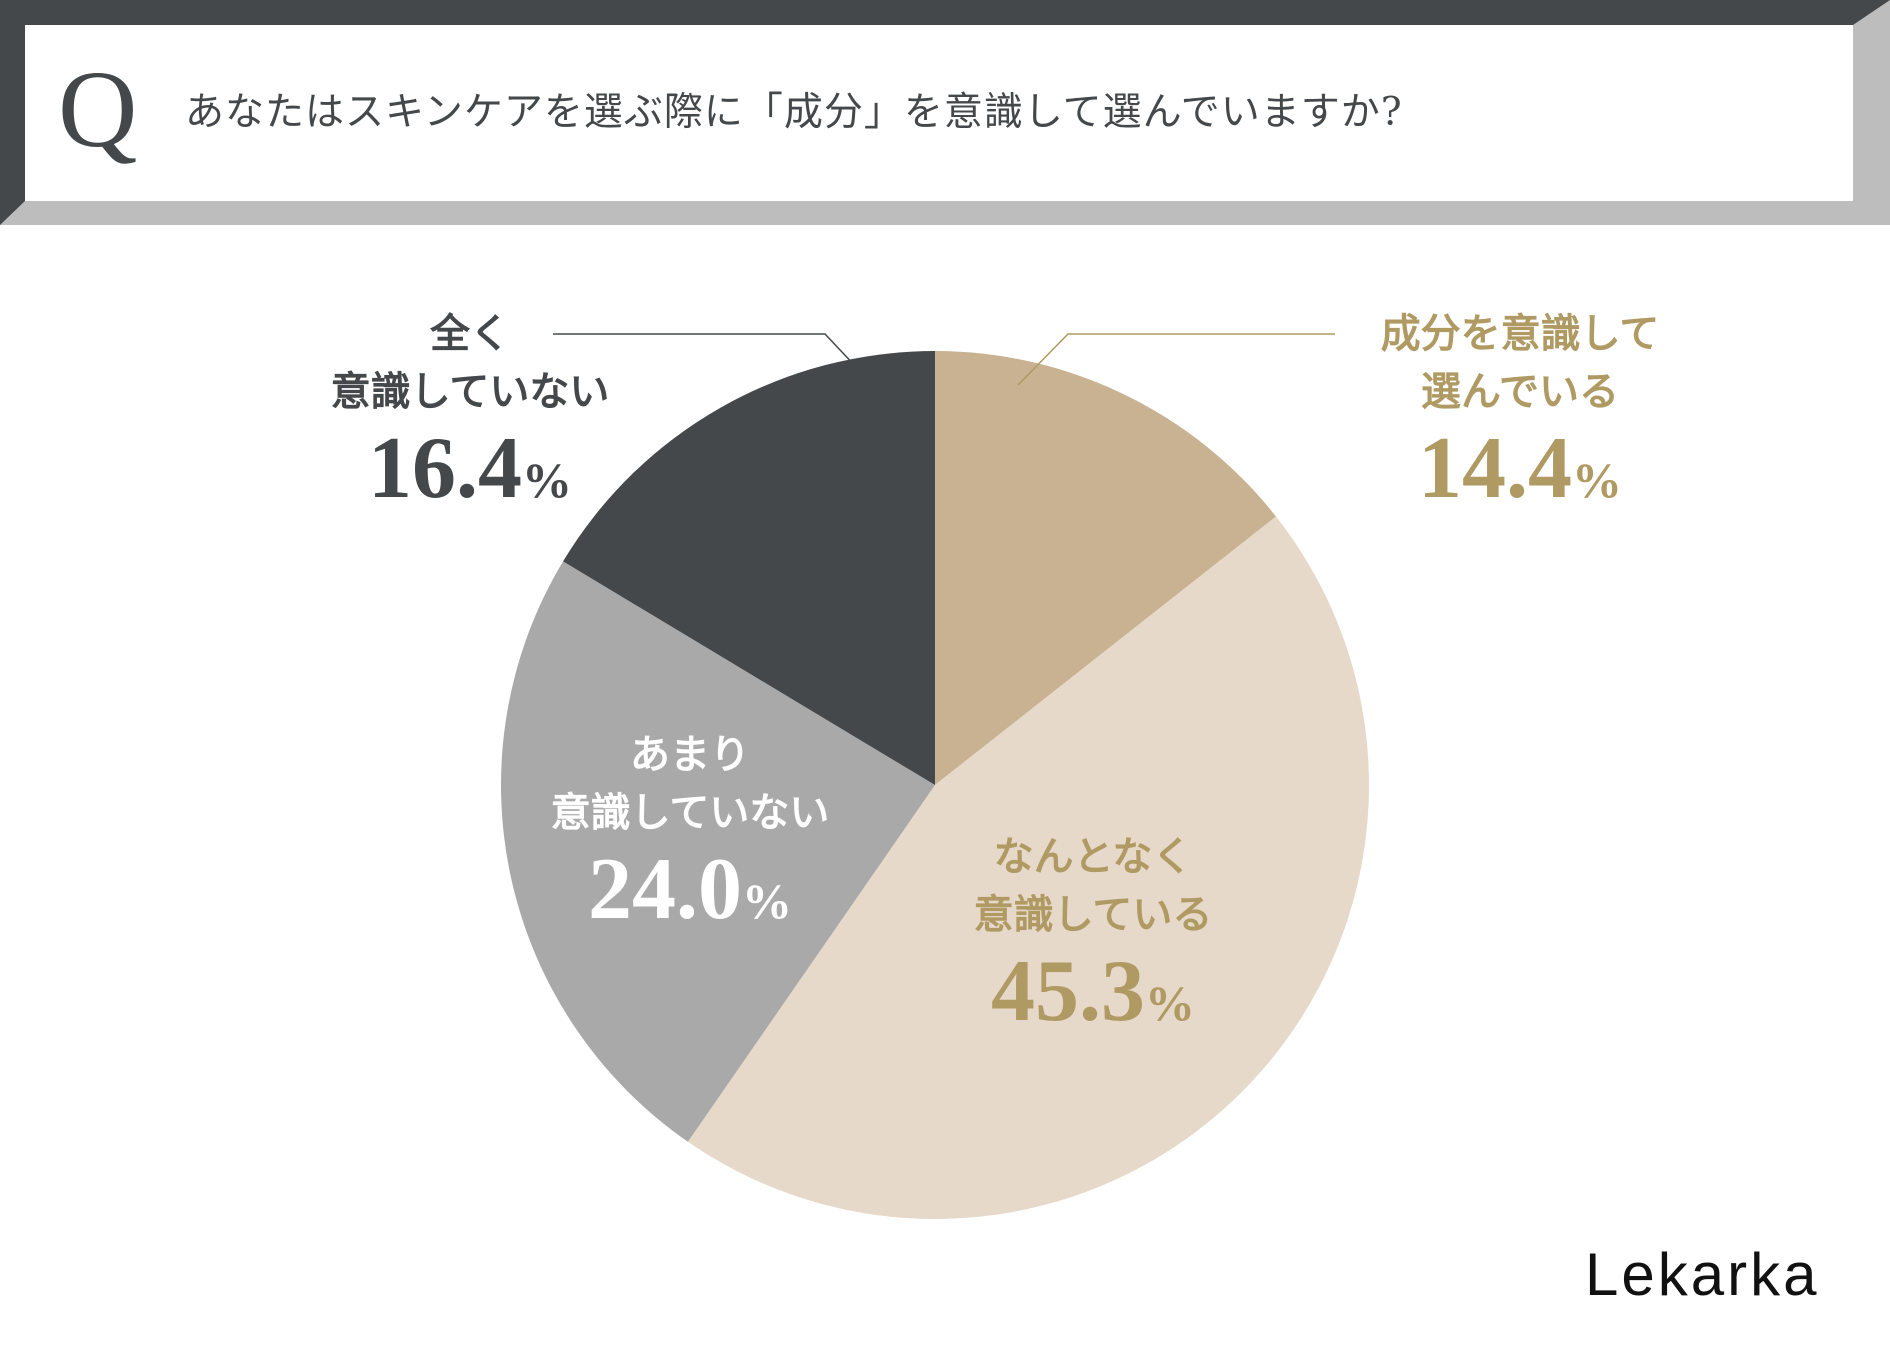 The width and height of the screenshot is (1890, 1350). What do you see at coordinates (690, 754) in the screenshot?
I see `label-text-line1: あまり` at bounding box center [690, 754].